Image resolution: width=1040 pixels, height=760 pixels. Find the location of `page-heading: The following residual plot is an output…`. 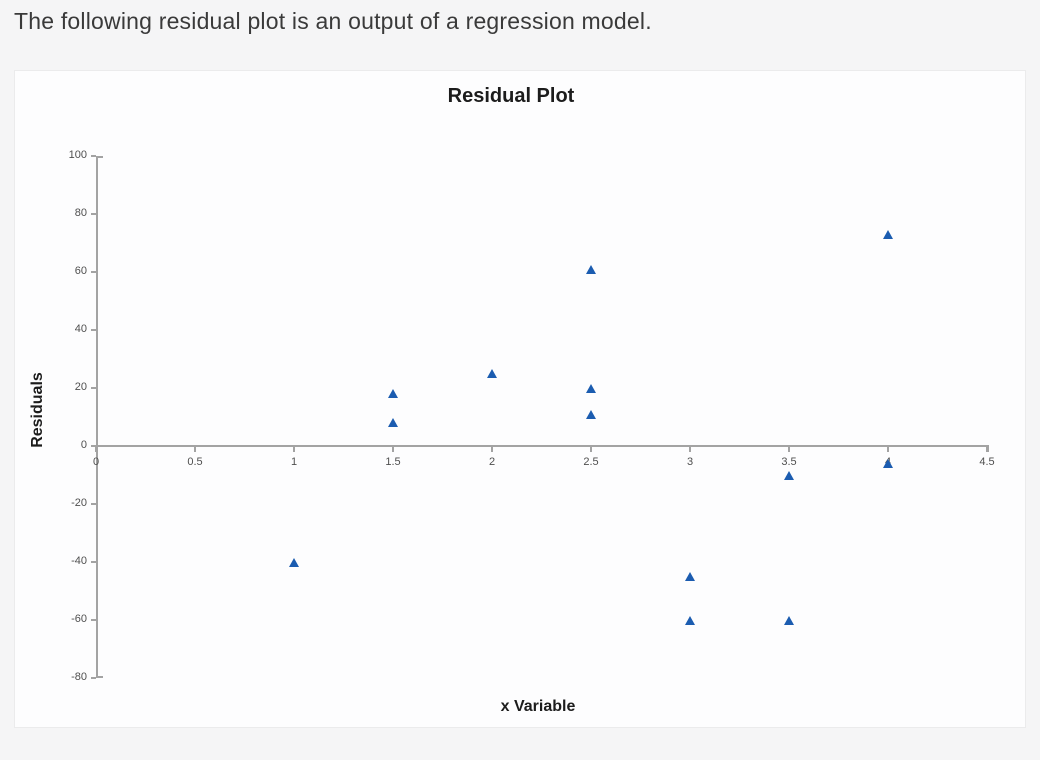

page-heading: The following residual plot is an output… is located at coordinates (333, 21).